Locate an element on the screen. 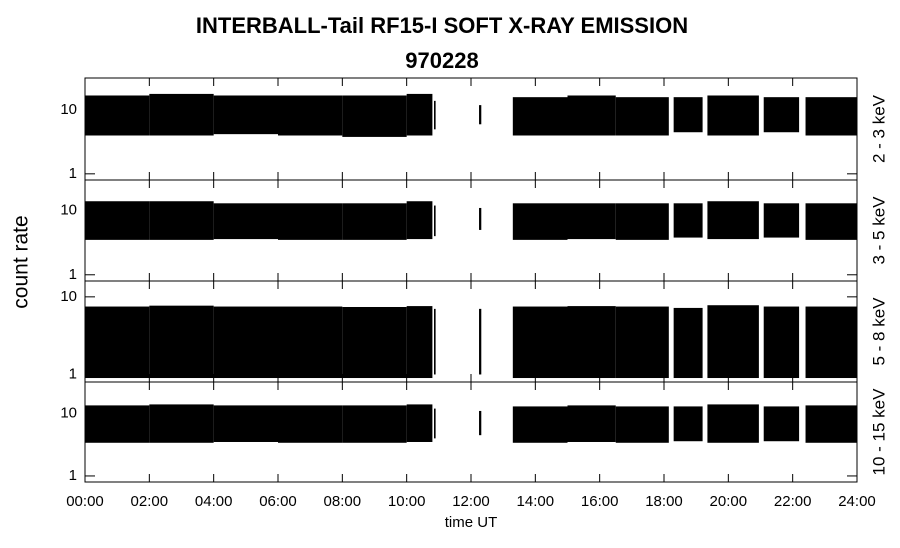  x-tick-label: 18:00 is located at coordinates (664, 501).